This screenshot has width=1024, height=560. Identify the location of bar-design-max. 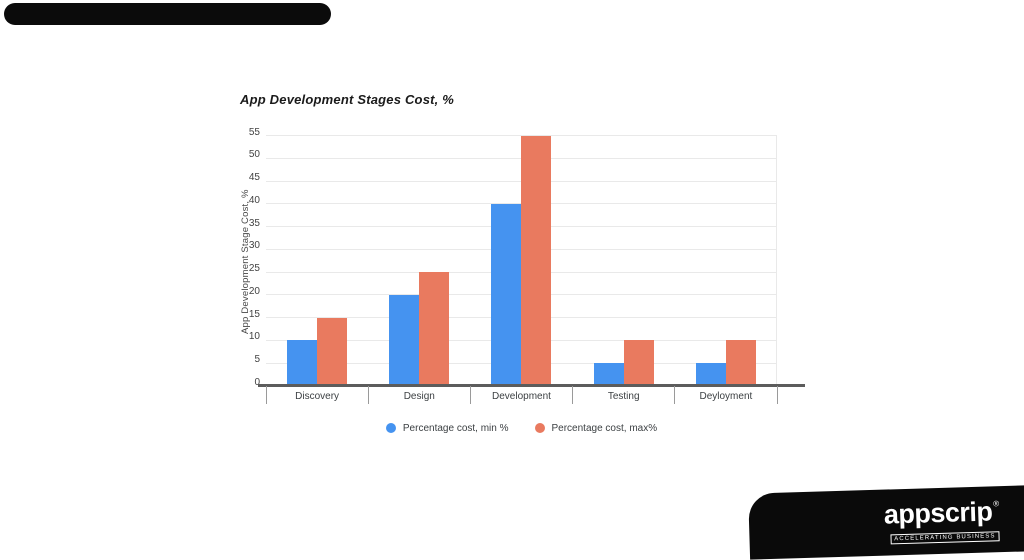
(434, 329).